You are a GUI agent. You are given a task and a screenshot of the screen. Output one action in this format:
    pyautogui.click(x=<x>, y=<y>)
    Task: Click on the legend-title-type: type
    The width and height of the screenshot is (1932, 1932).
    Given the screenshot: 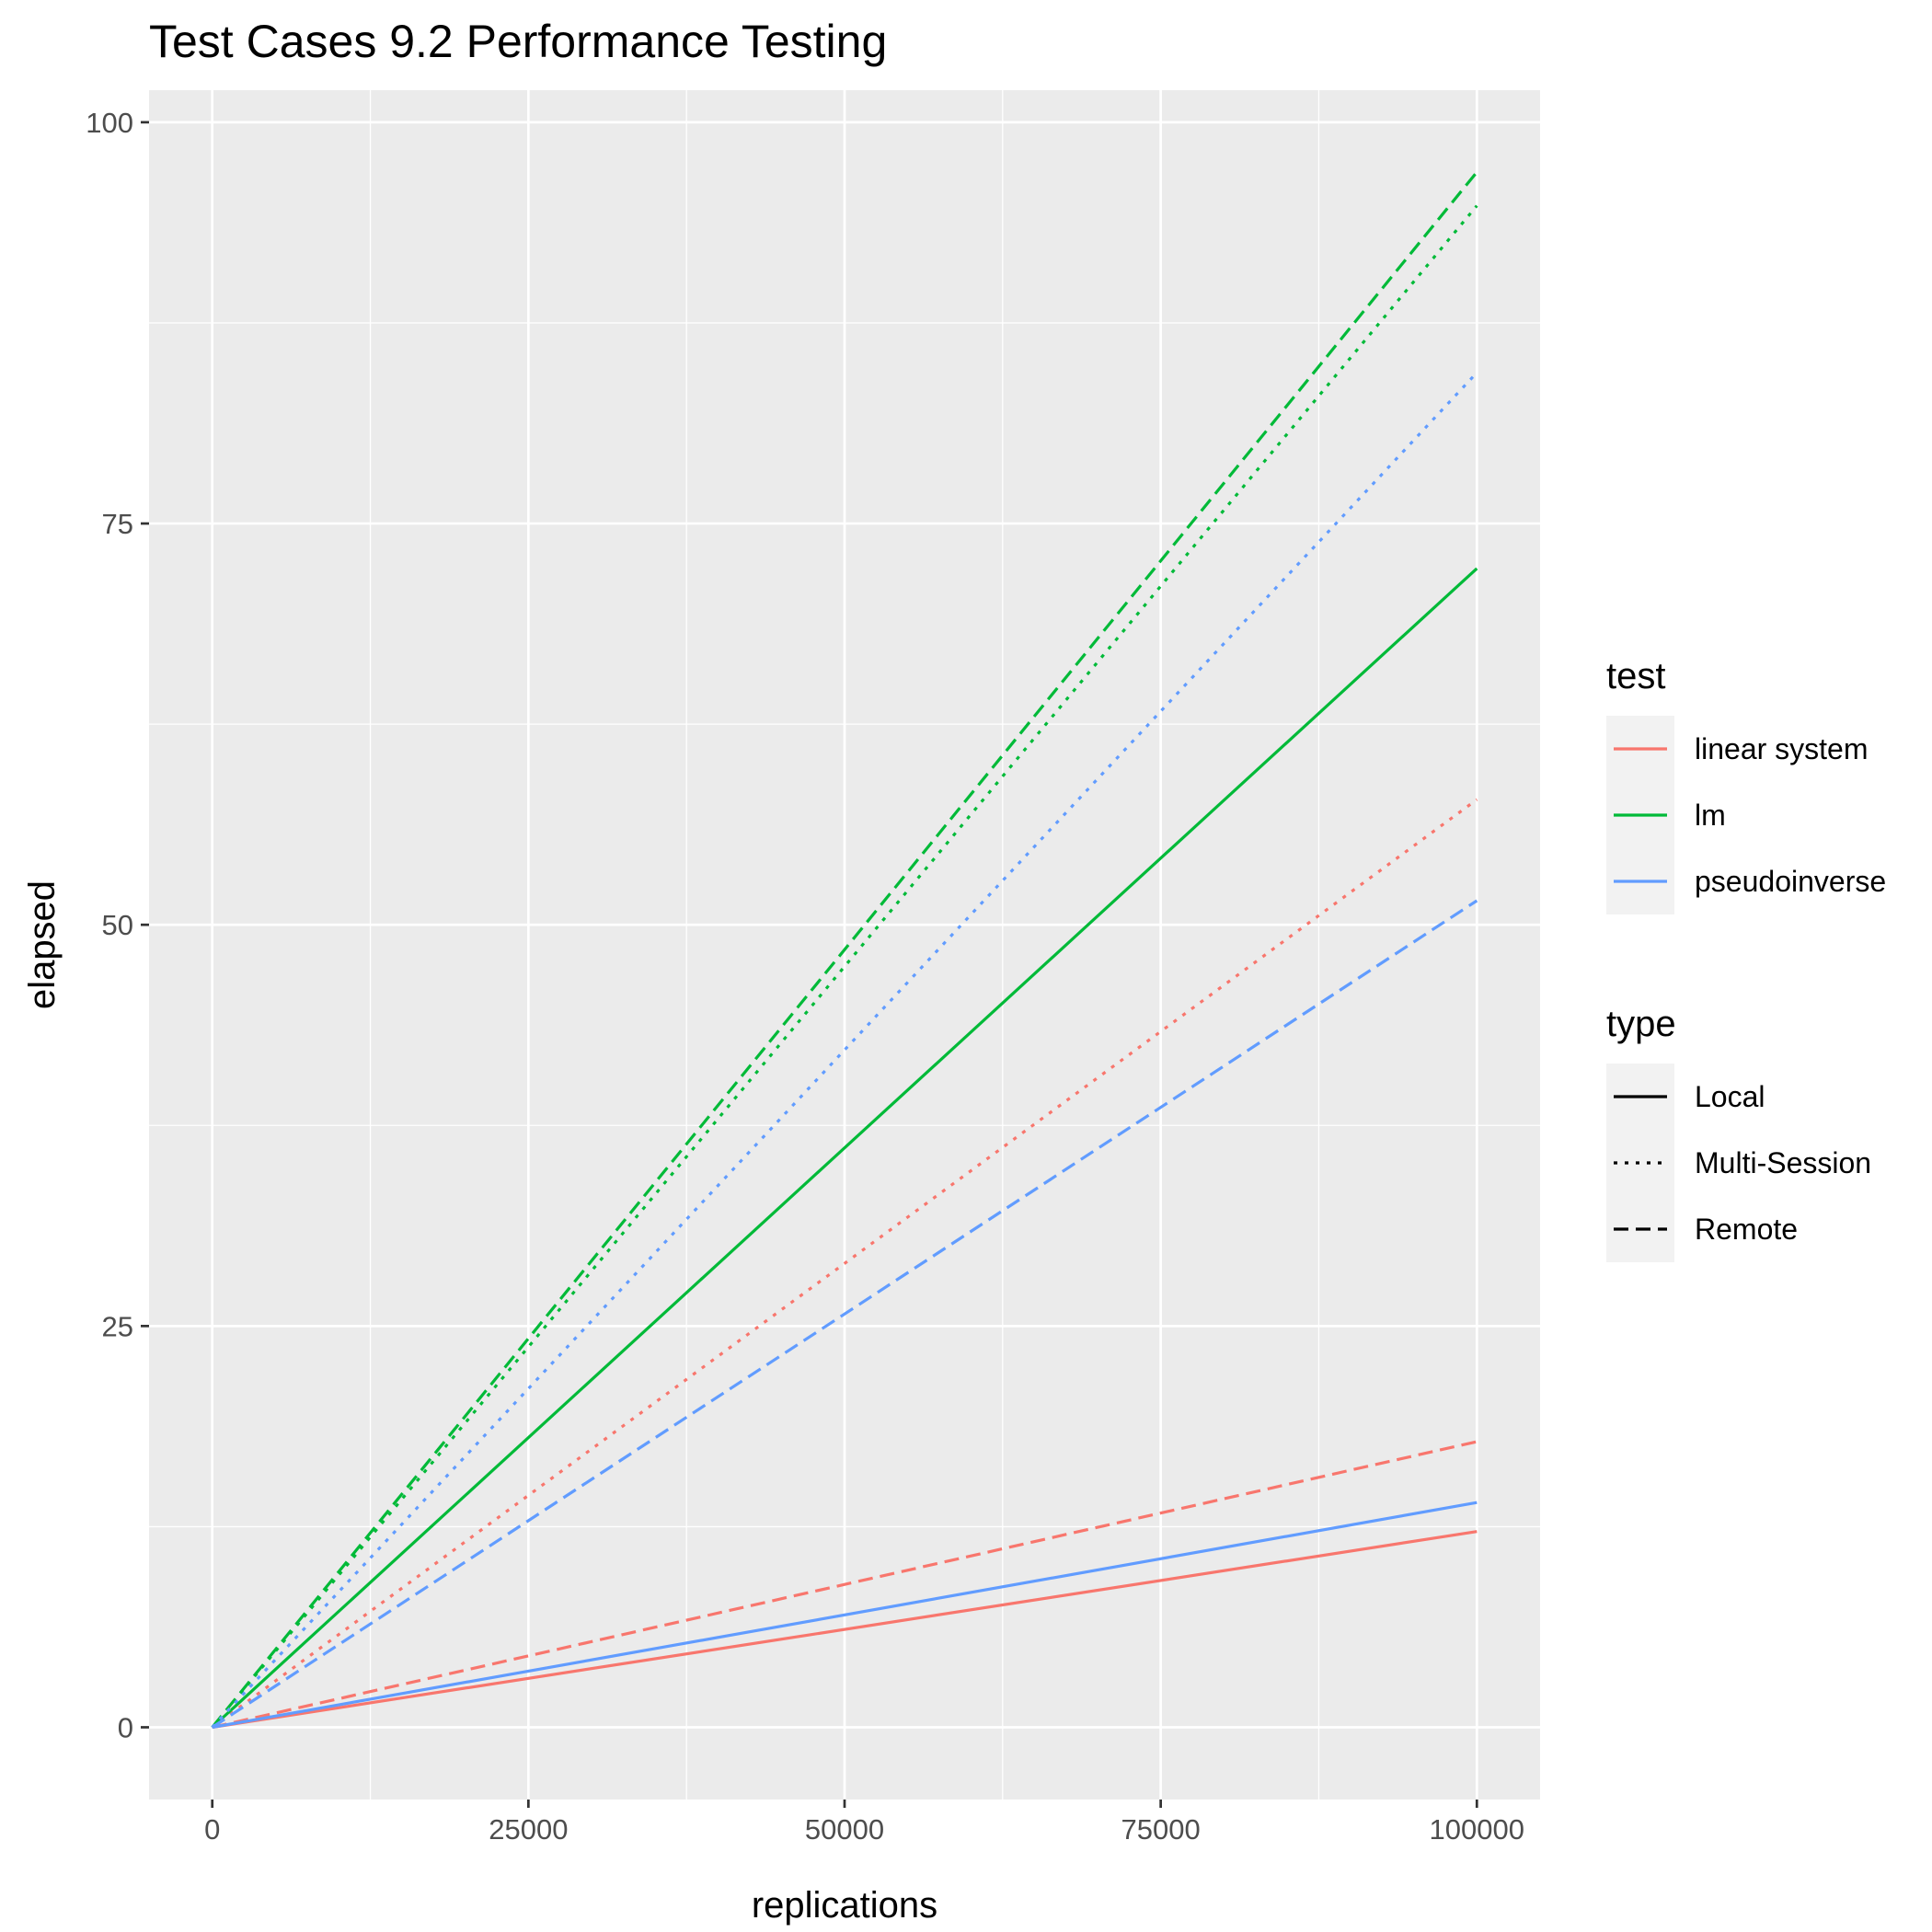 What is the action you would take?
    pyautogui.click(x=1641, y=1024)
    